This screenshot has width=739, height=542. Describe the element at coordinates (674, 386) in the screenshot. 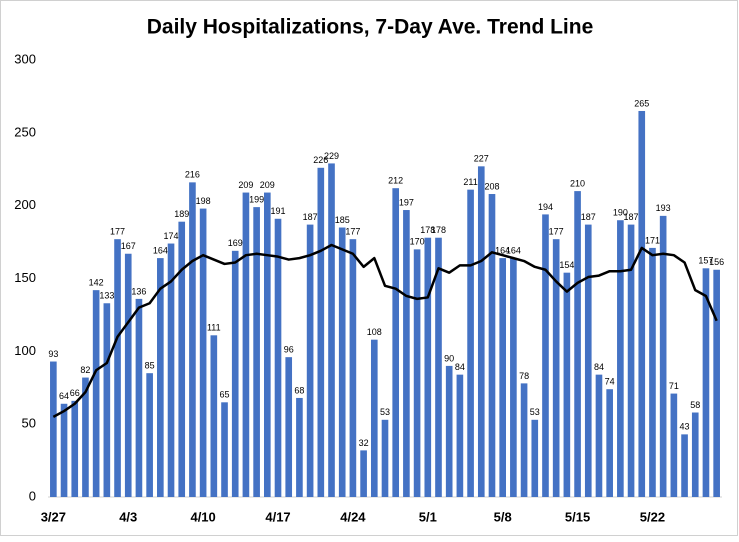

I see `value-label: 71` at that location.